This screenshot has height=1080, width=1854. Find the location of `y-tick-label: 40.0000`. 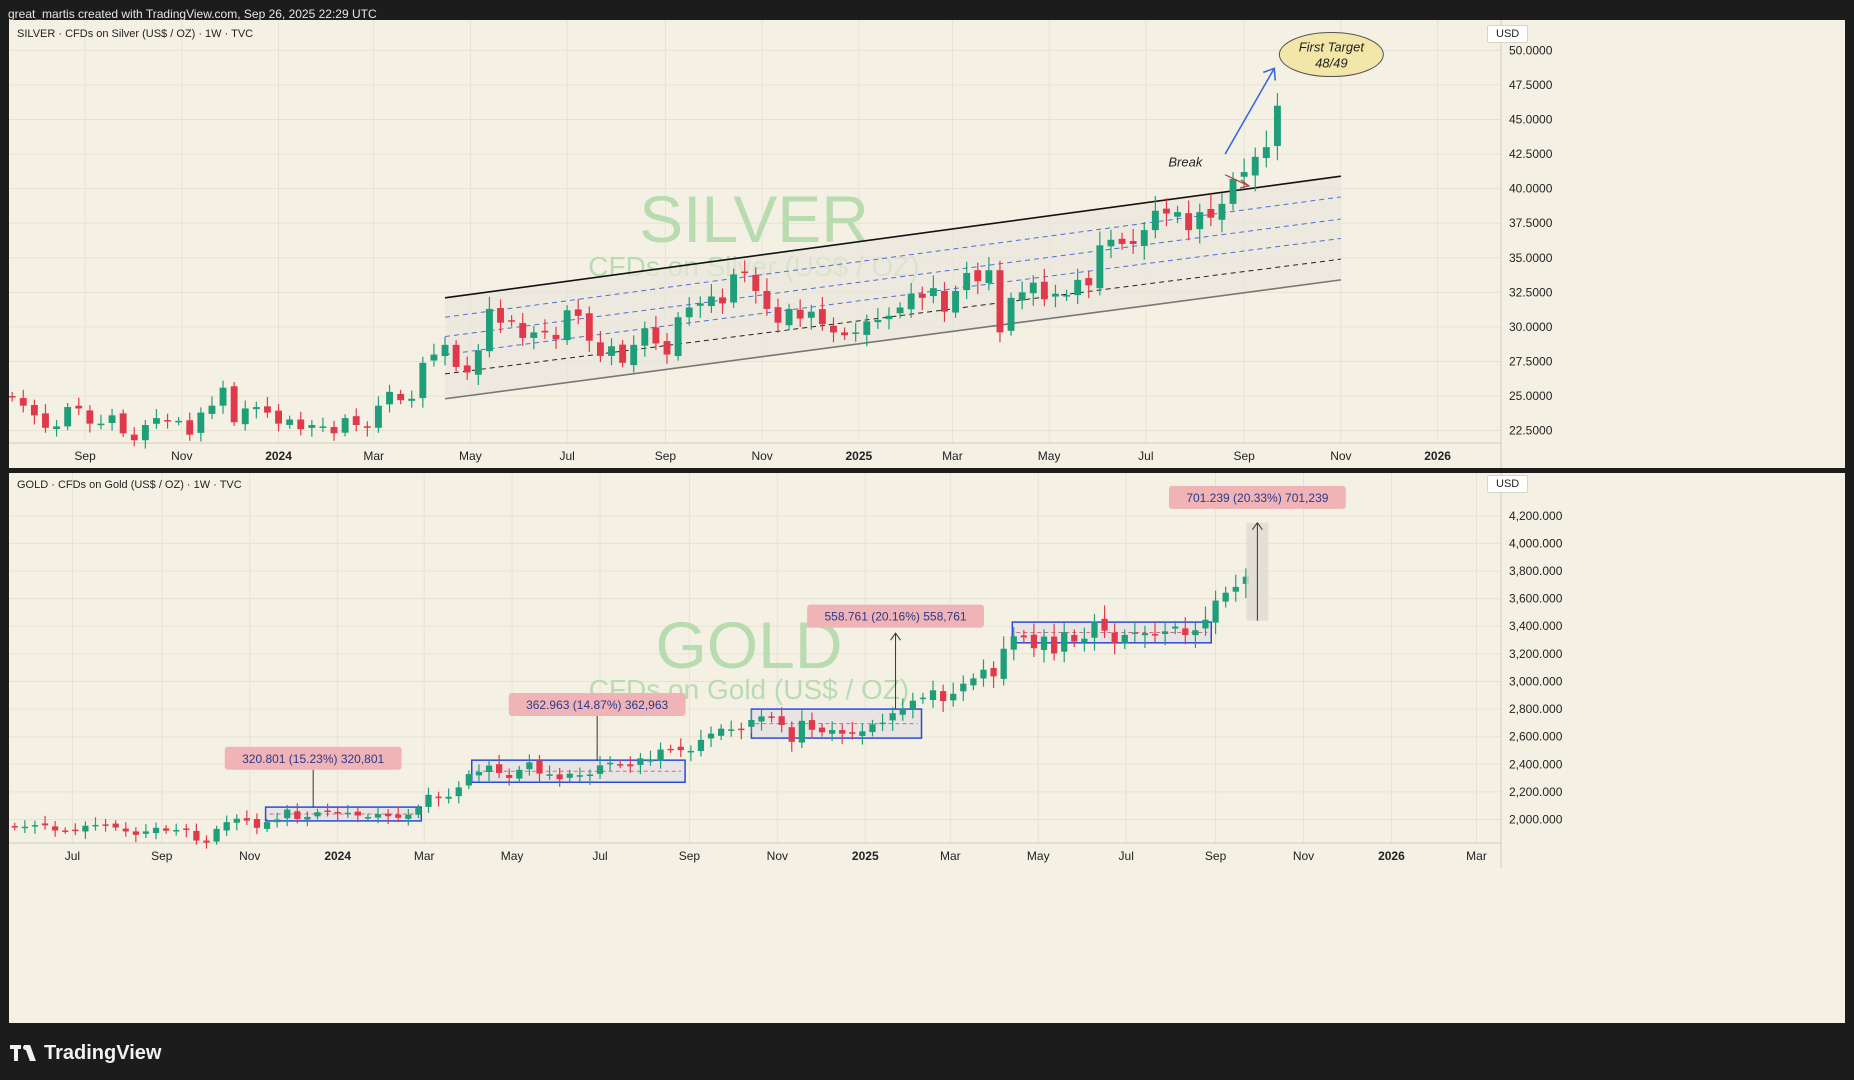

y-tick-label: 40.0000 is located at coordinates (1531, 189).